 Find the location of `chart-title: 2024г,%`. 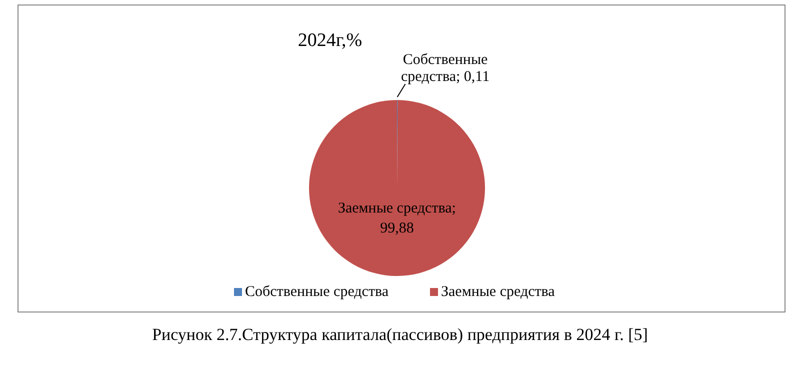

chart-title: 2024г,% is located at coordinates (330, 40).